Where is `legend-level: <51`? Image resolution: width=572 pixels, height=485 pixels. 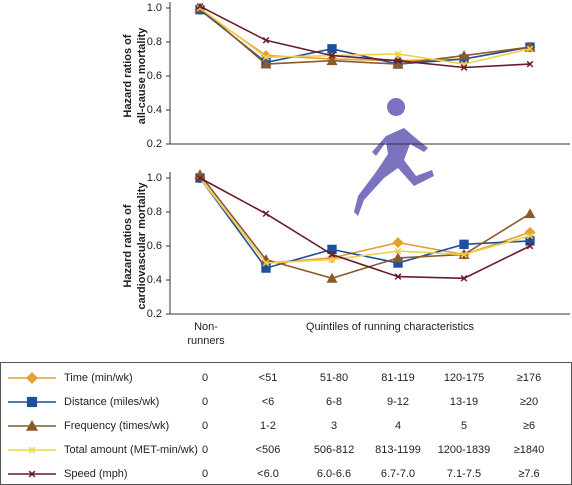
legend-level: <51 is located at coordinates (268, 378).